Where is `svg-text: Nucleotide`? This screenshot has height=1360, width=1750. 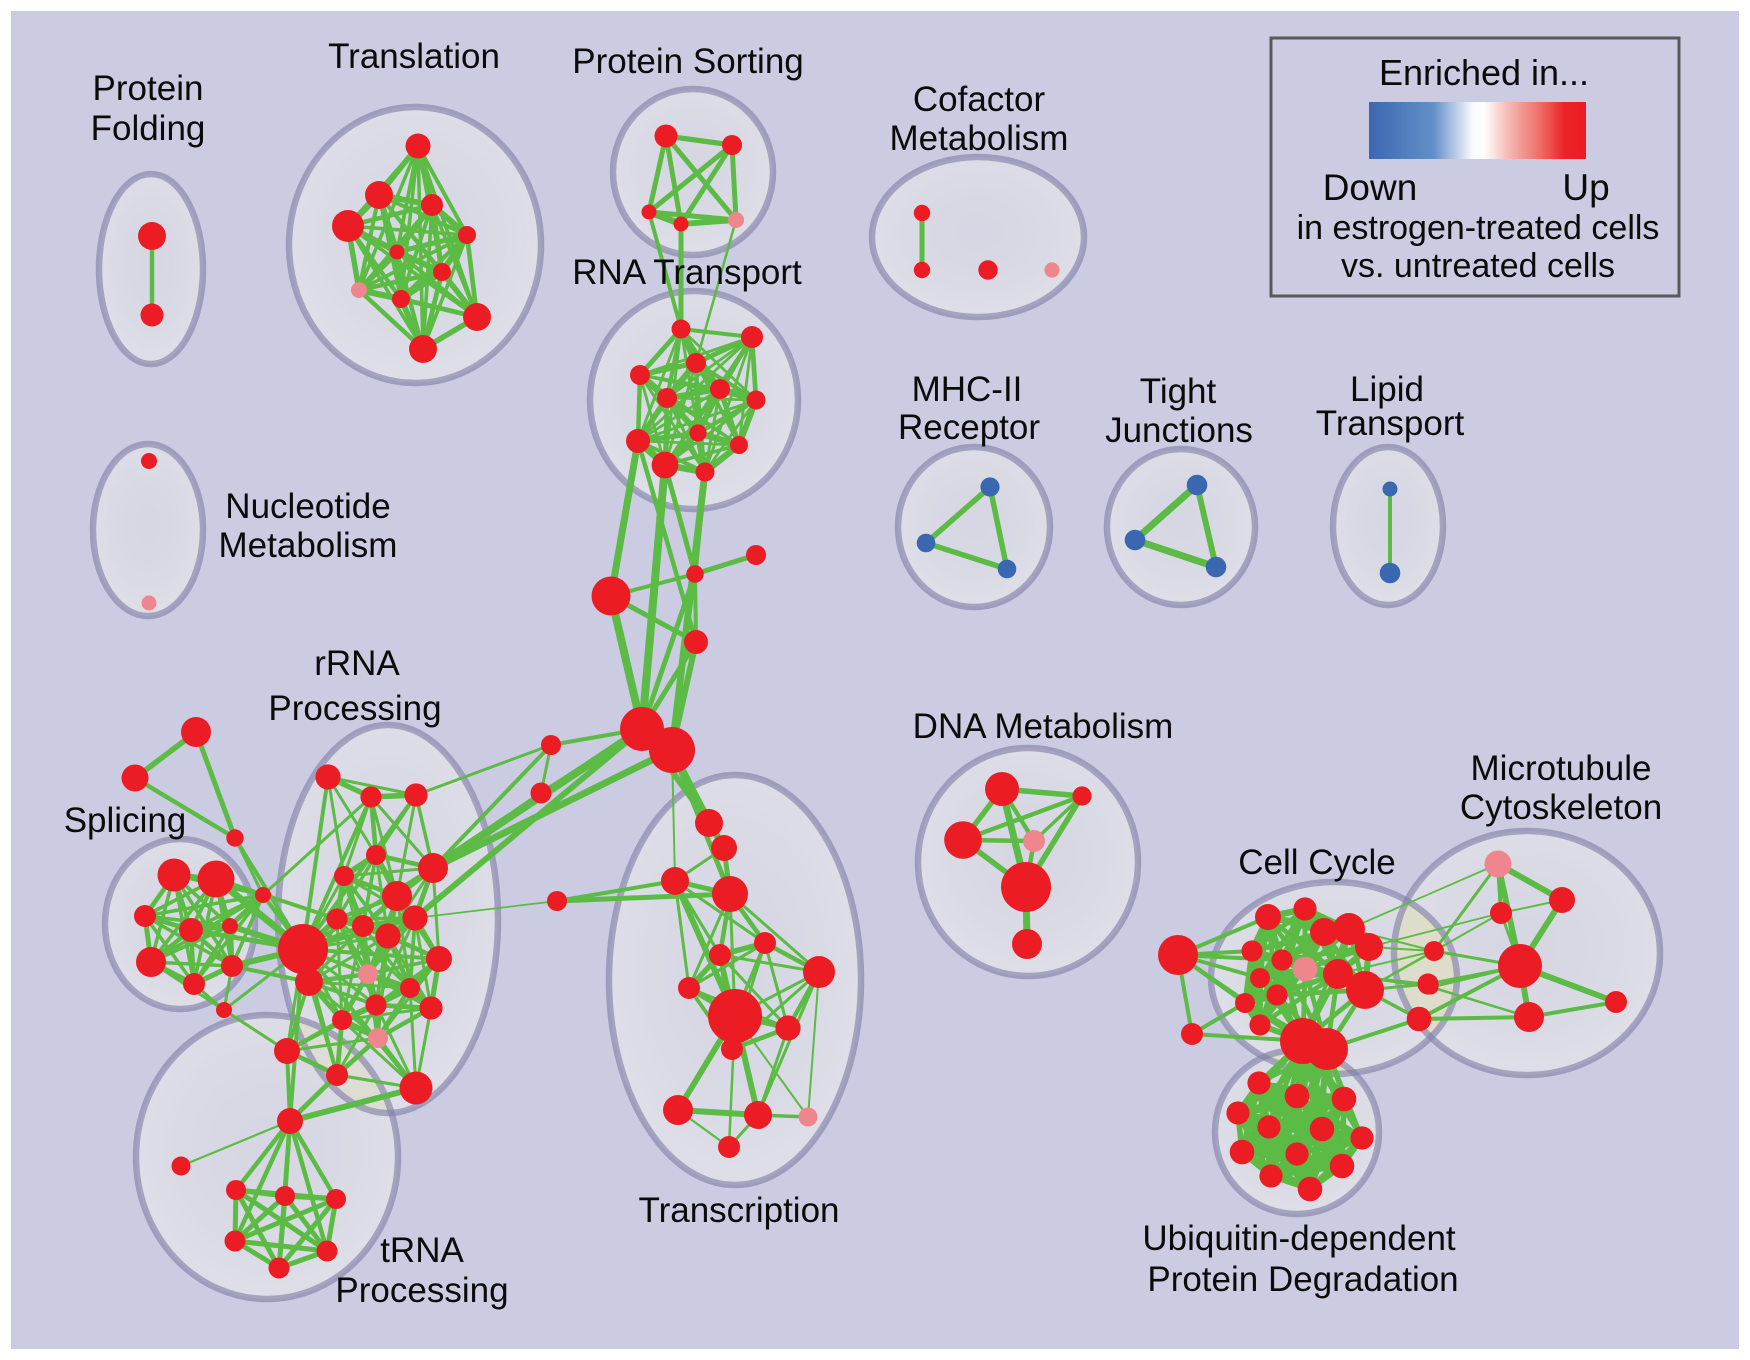
svg-text: Nucleotide is located at coordinates (307, 506).